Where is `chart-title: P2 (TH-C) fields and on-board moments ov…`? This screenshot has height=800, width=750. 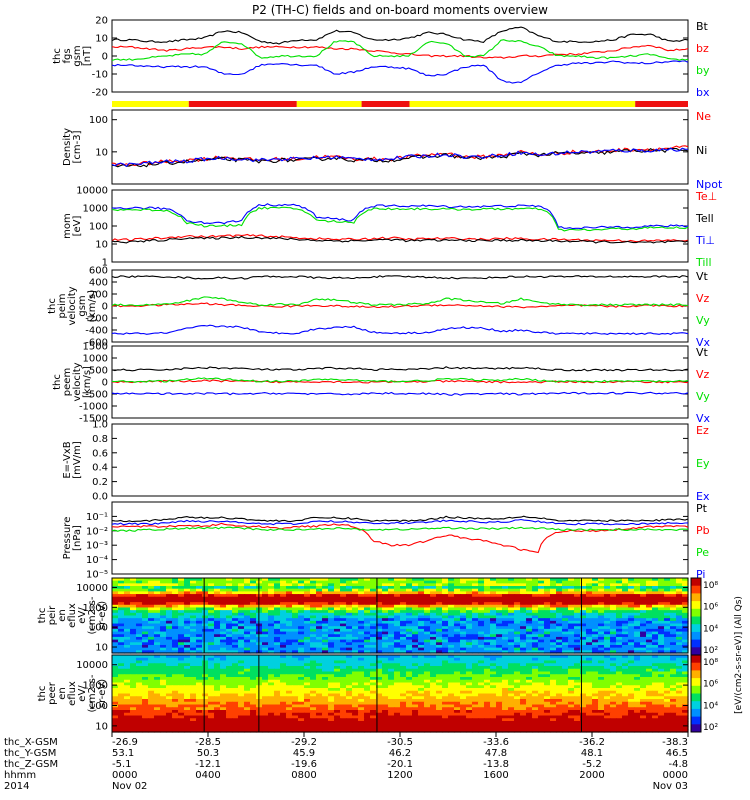 chart-title: P2 (TH-C) fields and on-board moments ov… is located at coordinates (400, 10).